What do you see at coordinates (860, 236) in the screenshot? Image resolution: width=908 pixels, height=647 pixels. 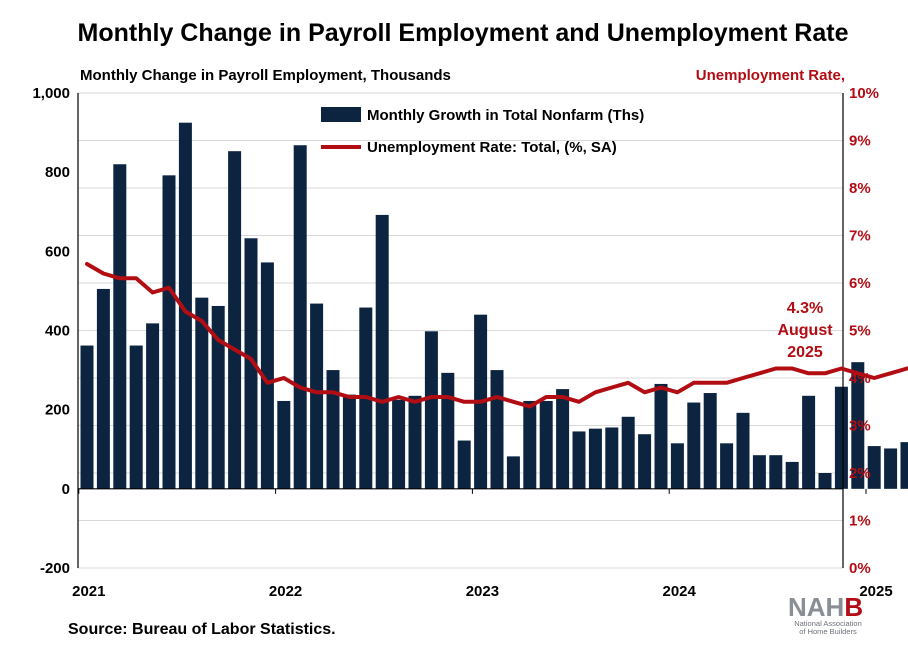 I see `right-tick-label: 7%` at bounding box center [860, 236].